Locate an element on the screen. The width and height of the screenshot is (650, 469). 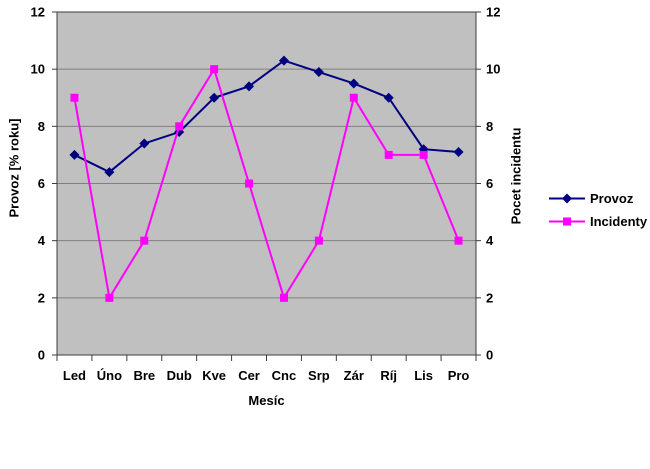
square-marker-icon is located at coordinates (567, 221).